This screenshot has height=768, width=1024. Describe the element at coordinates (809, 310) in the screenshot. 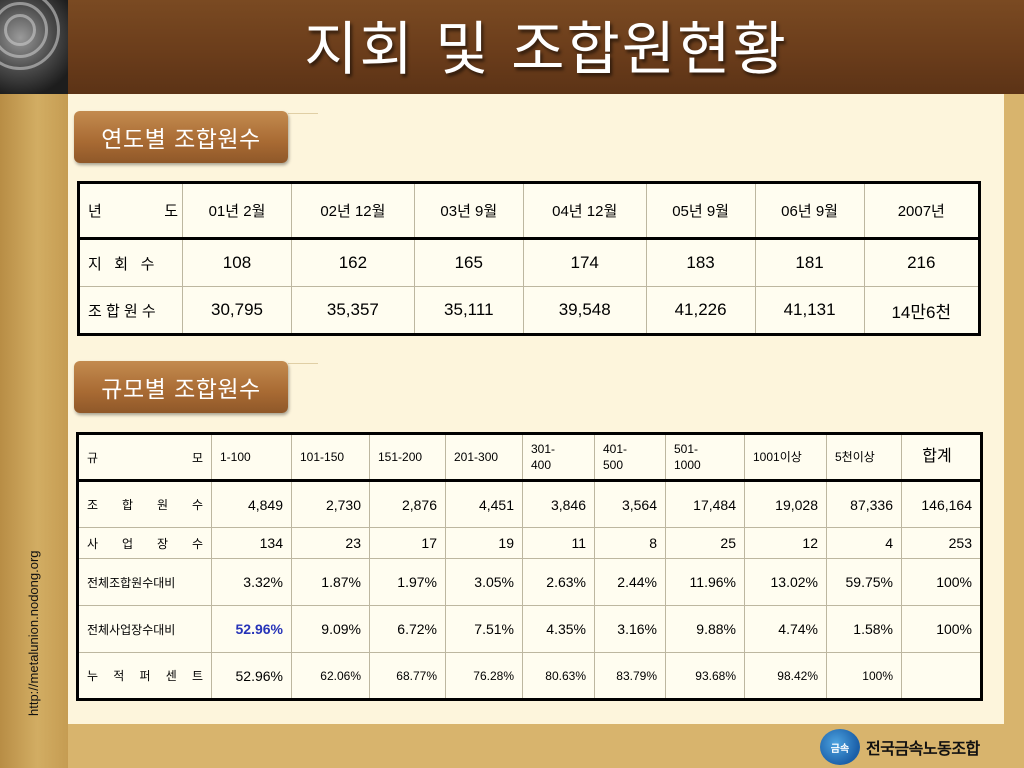

I see `table-cell: 41,131` at that location.